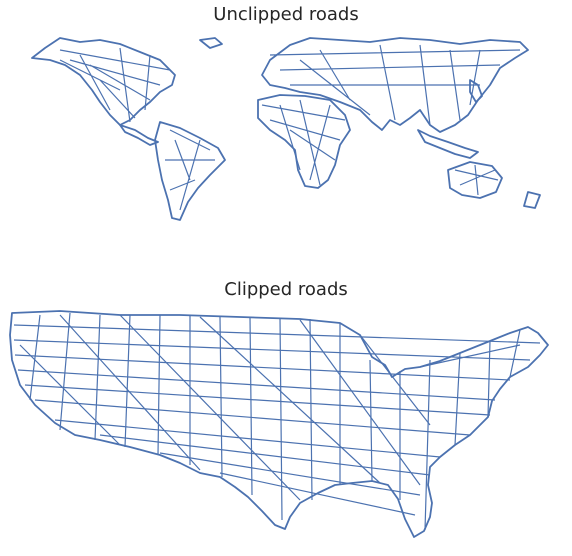 This screenshot has width=572, height=556. Describe the element at coordinates (286, 14) in the screenshot. I see `panel-title-unclipped: Unclipped roads` at that location.